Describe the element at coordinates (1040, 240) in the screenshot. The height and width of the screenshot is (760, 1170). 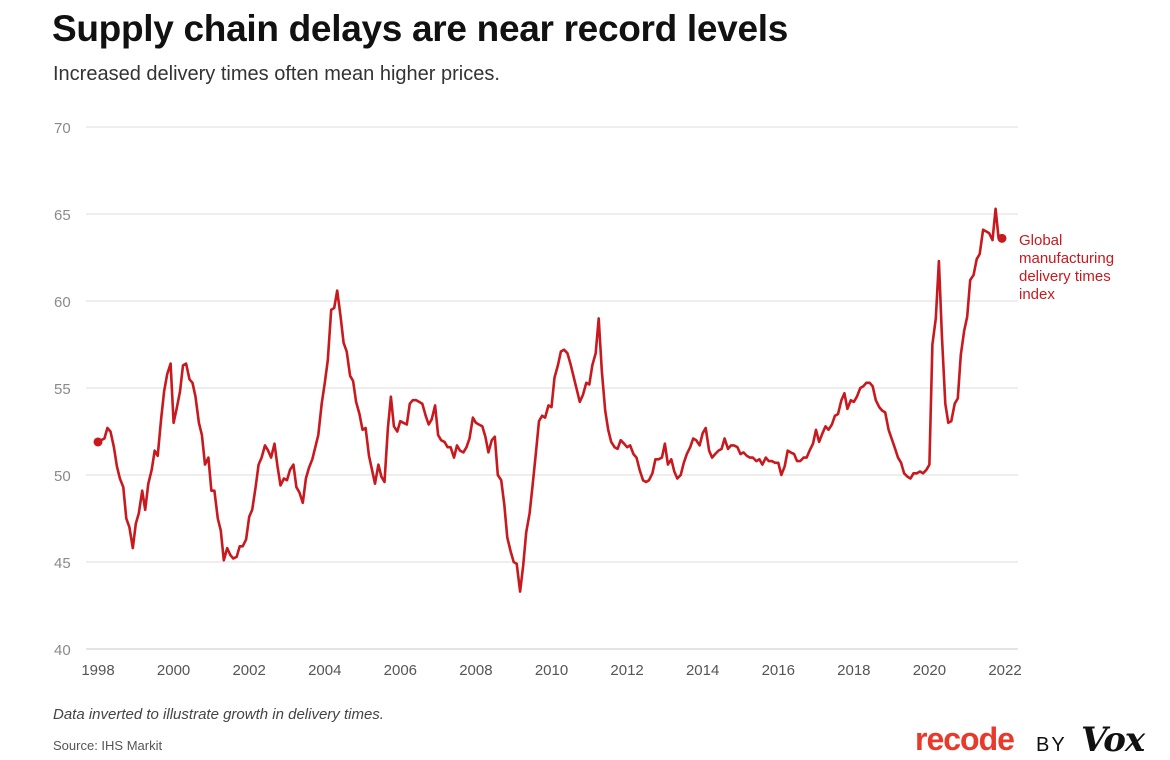
I see `series-label-line-0: Global` at that location.